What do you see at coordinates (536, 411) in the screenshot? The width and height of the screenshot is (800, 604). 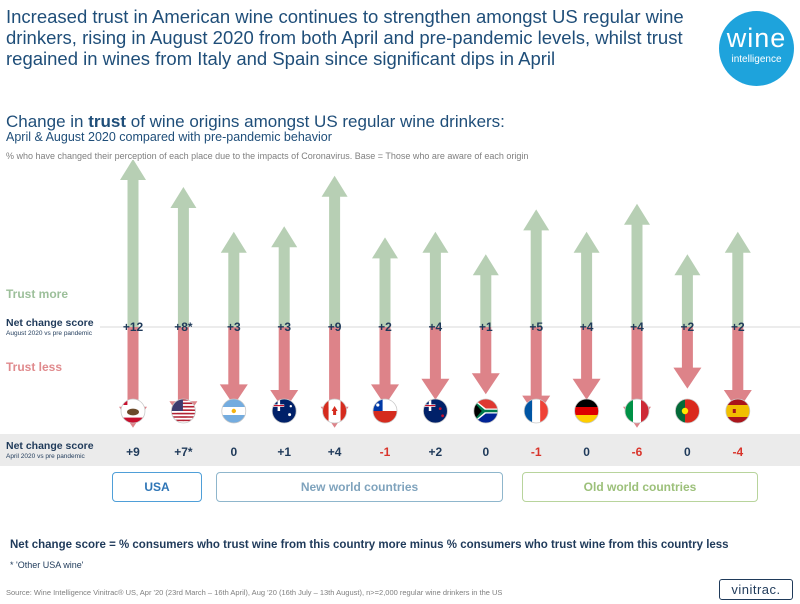 I see `flag-france-icon` at bounding box center [536, 411].